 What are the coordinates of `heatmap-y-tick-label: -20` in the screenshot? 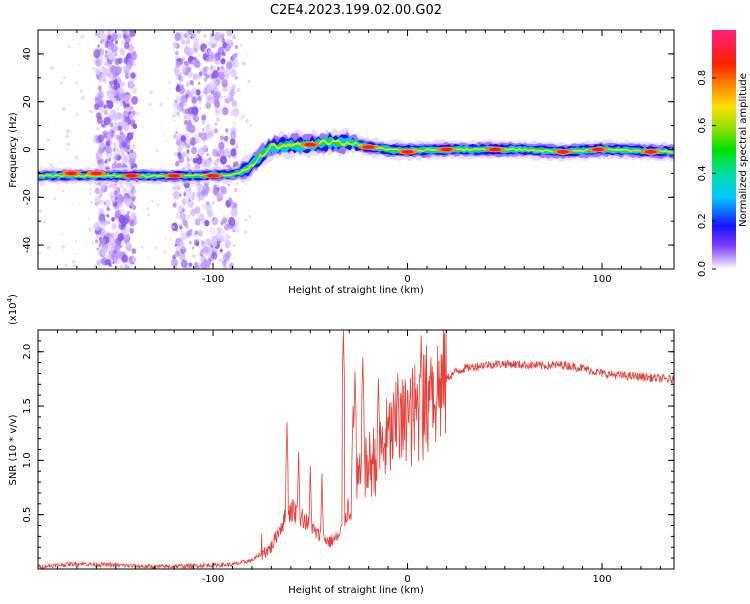 It's located at (27, 197).